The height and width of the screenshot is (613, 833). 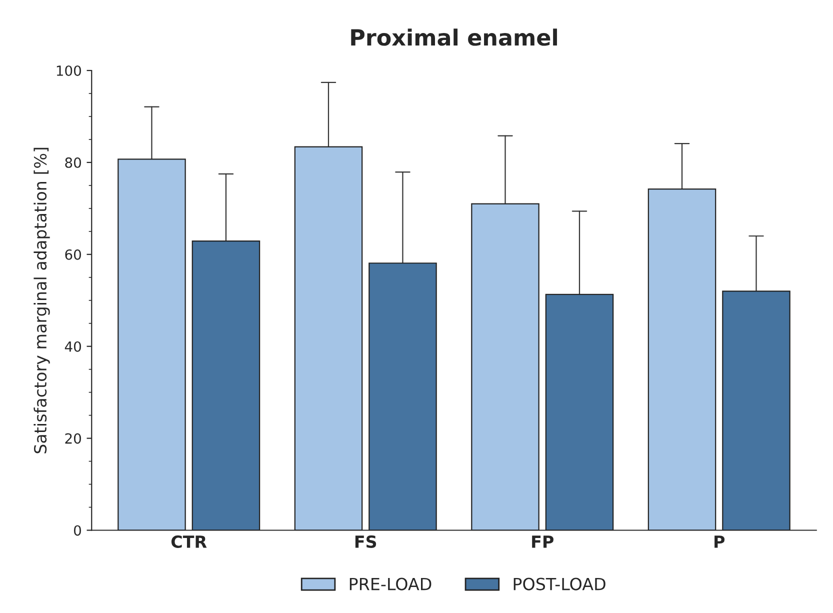 What do you see at coordinates (560, 584) in the screenshot?
I see `legend-label: POST-LOAD` at bounding box center [560, 584].